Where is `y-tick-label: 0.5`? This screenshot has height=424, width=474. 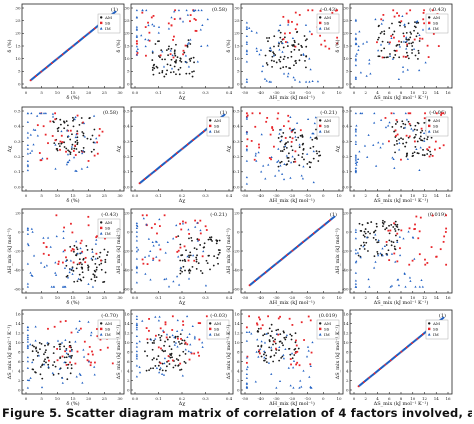
y-tick-label: 0.5 is located at coordinates (345, 110).